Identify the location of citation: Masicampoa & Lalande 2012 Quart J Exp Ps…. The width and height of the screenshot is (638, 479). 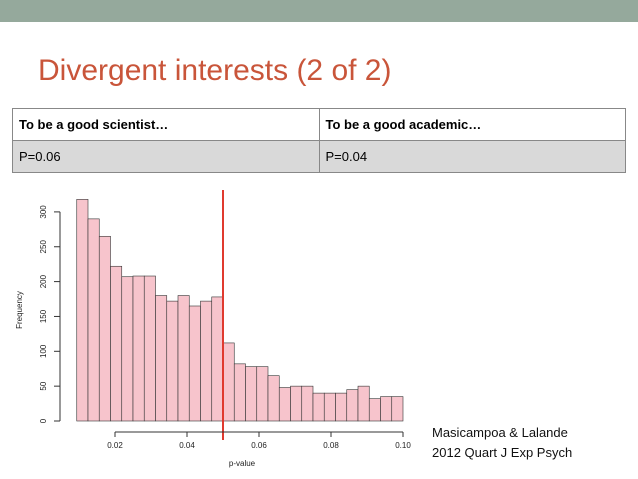
(502, 443).